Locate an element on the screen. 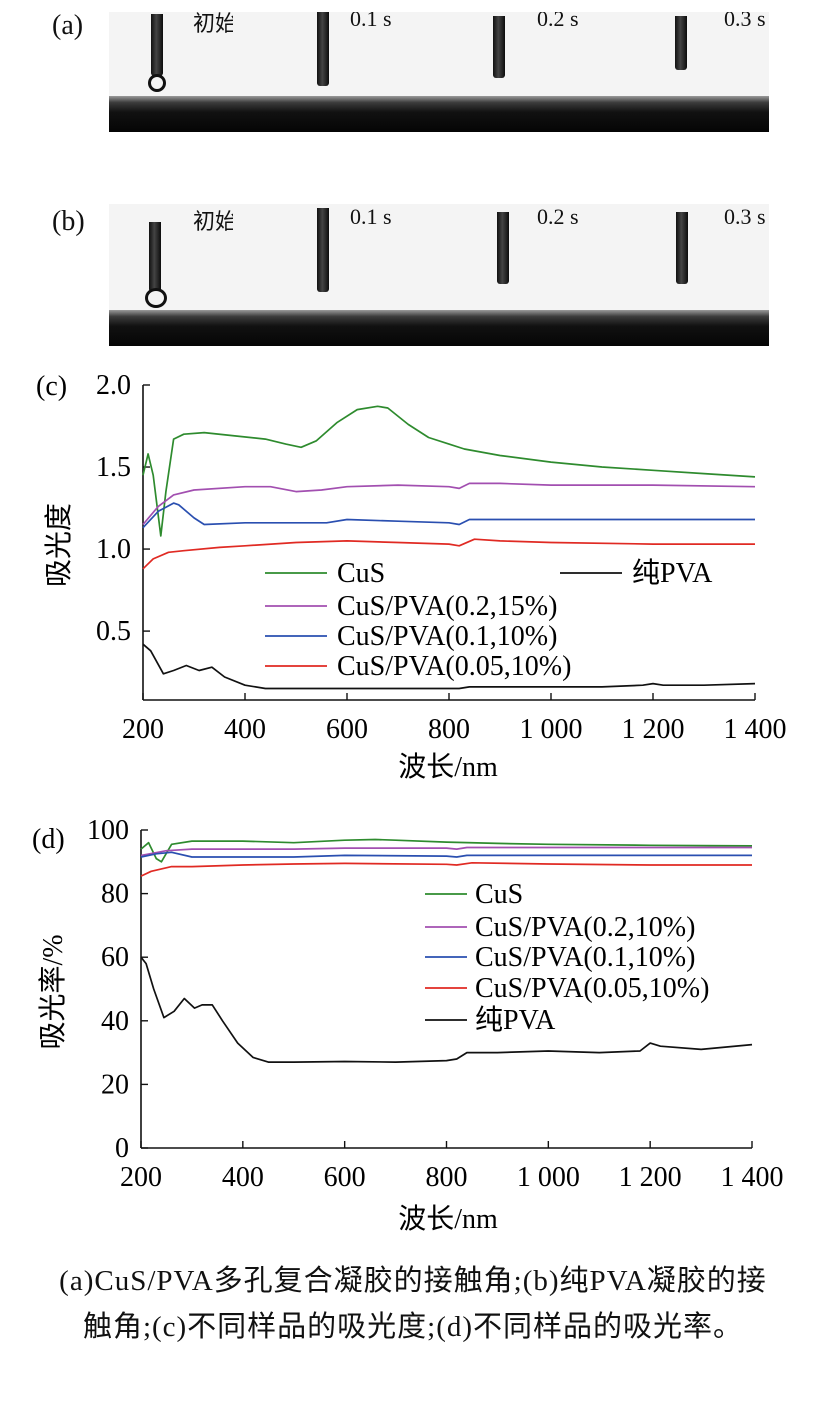 This screenshot has height=1404, width=826. photo-row-b: (b) 初始时刻 0.1 s 0.2 s 0.3 s is located at coordinates (413, 275).